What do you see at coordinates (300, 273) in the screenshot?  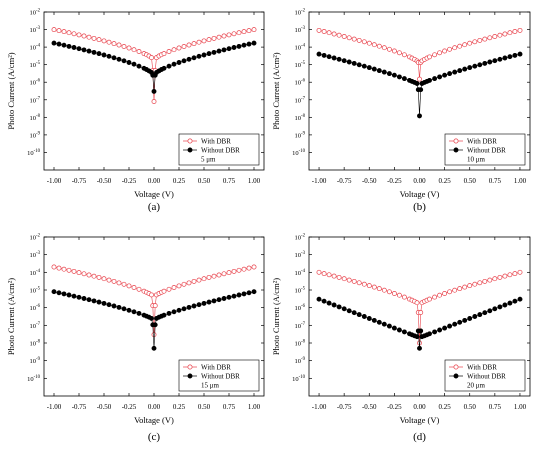 I see `y-tick-label: 10⁻⁴` at bounding box center [300, 273].